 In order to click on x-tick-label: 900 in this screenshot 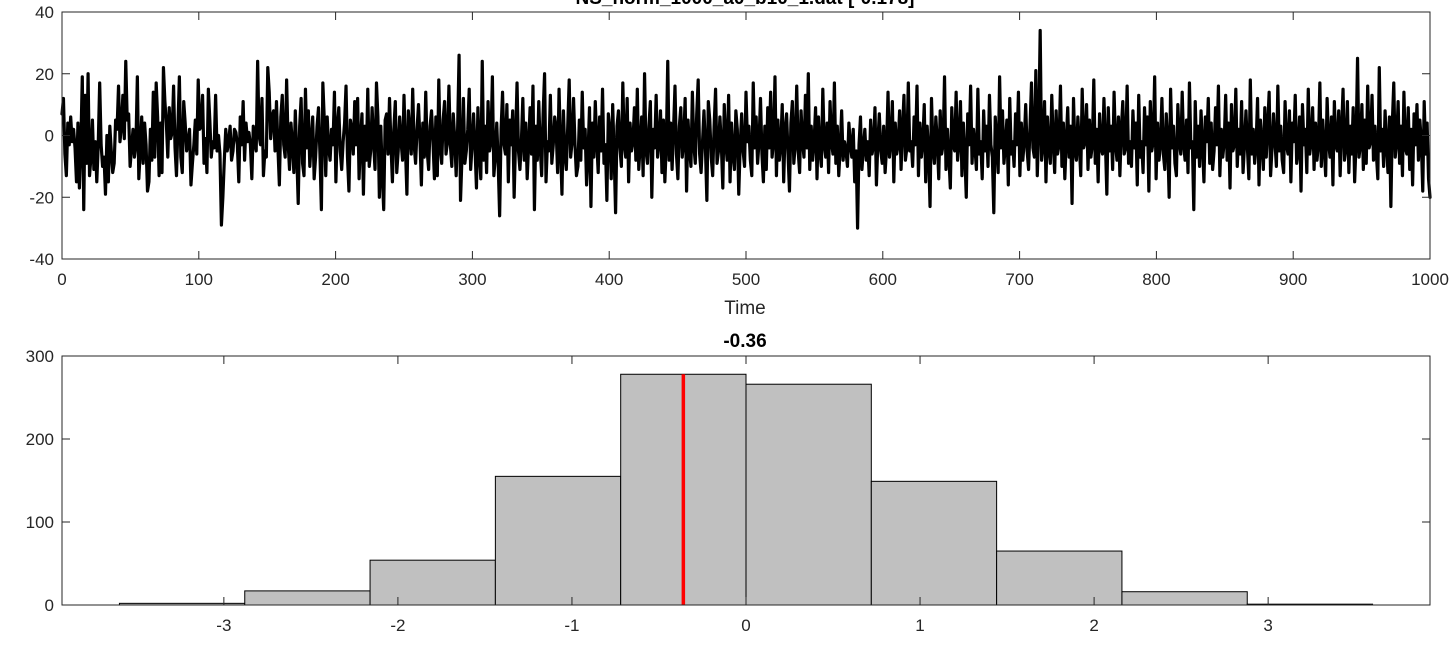, I will do `click(1293, 279)`.